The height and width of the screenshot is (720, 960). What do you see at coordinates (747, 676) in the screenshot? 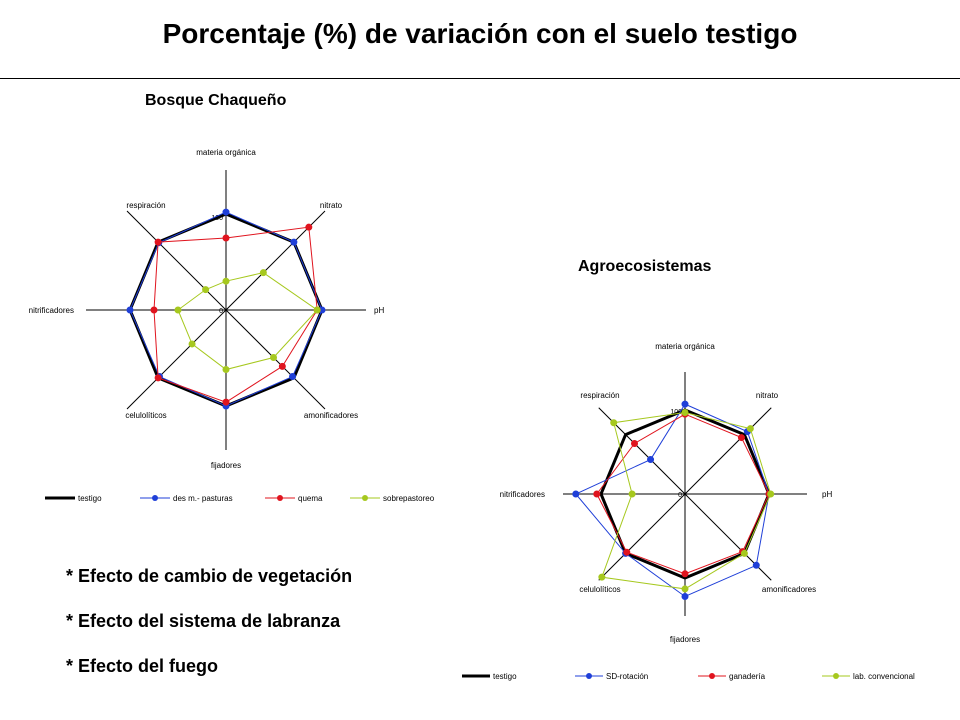
I see `chart2-legend-label-ganaderia: ganadería` at bounding box center [747, 676].